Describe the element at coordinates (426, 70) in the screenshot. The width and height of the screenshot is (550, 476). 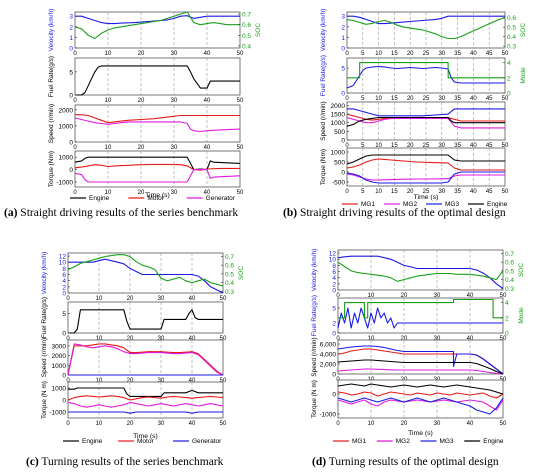
I see `series-line-mode` at that location.